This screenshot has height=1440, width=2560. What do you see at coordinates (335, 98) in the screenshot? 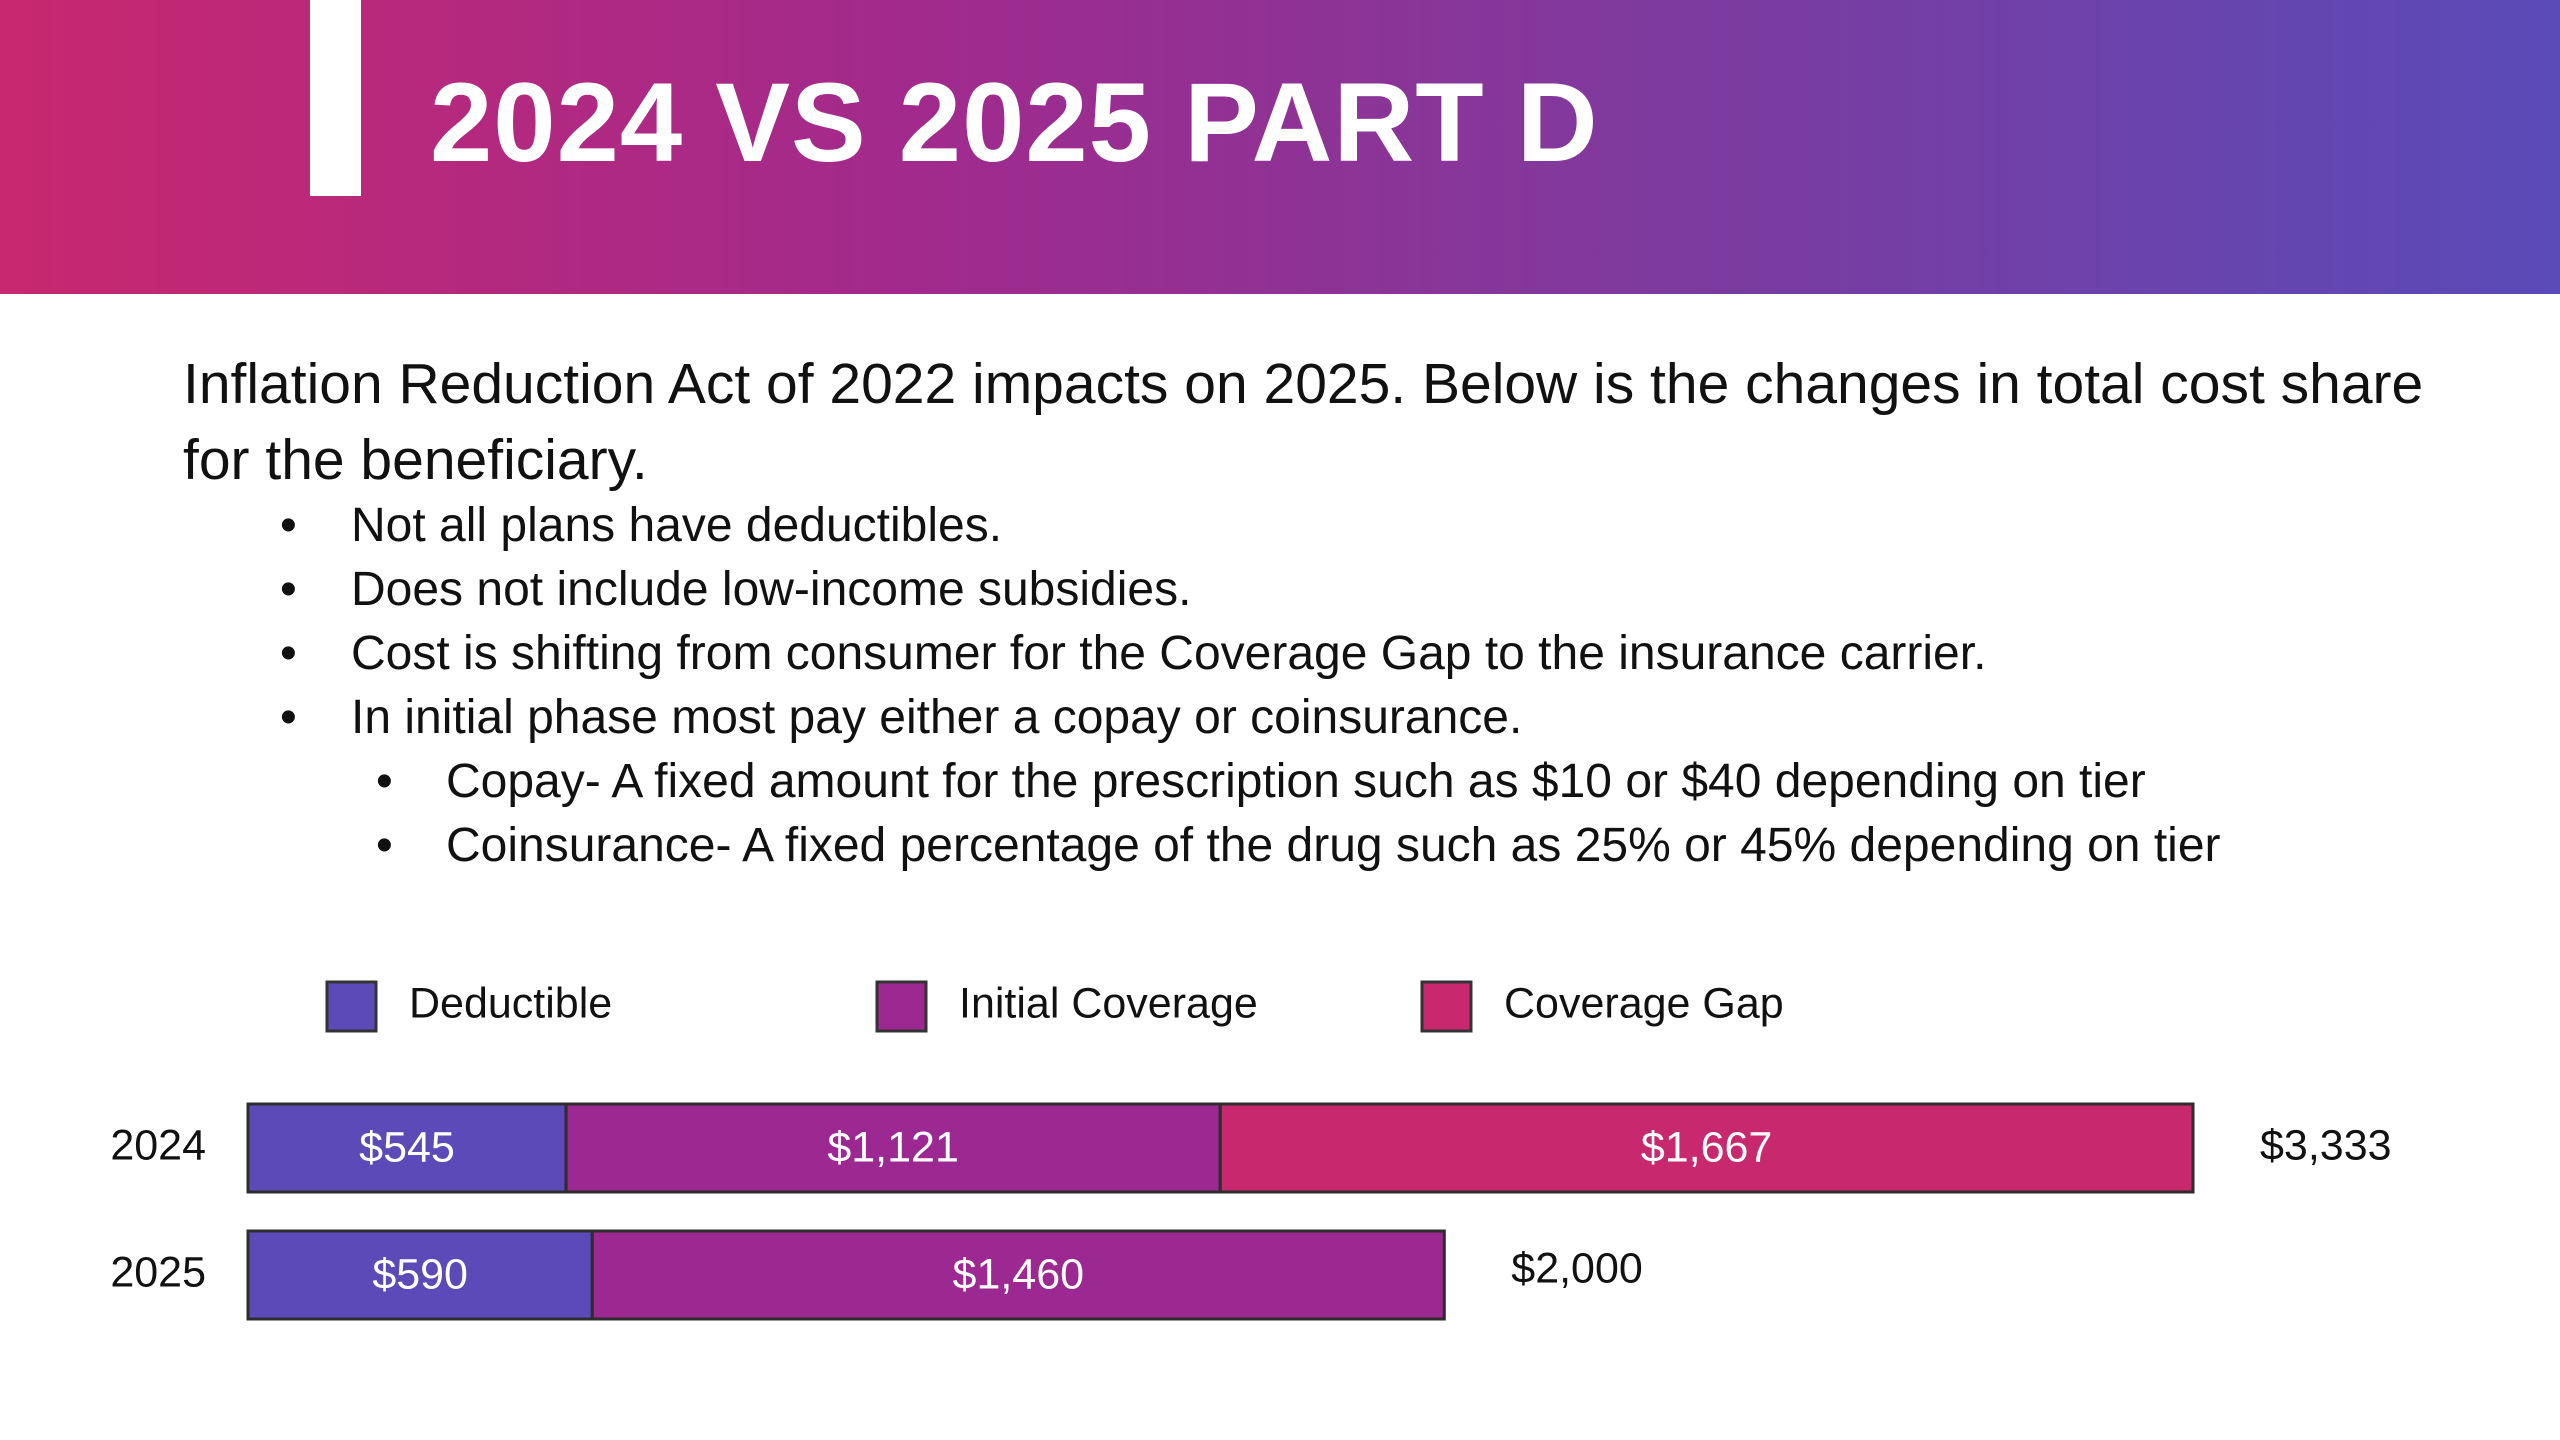
I see `accent-bar` at bounding box center [335, 98].